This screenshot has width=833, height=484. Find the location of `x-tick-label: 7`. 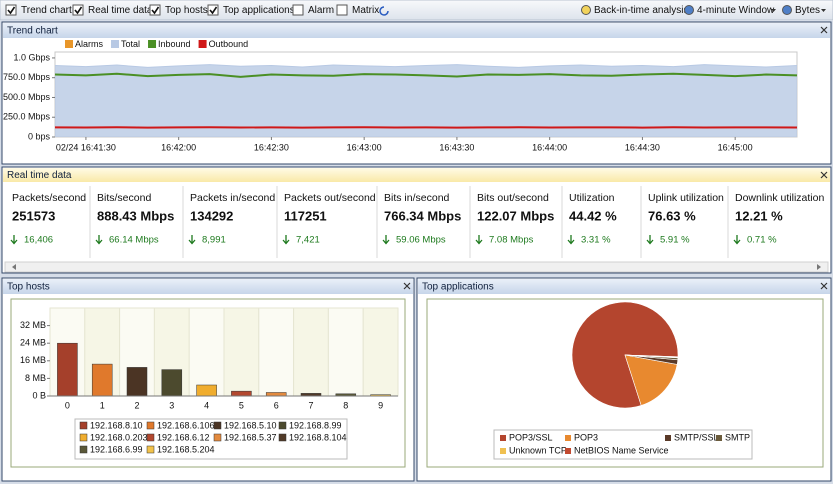

x-tick-label: 7 is located at coordinates (310, 405).